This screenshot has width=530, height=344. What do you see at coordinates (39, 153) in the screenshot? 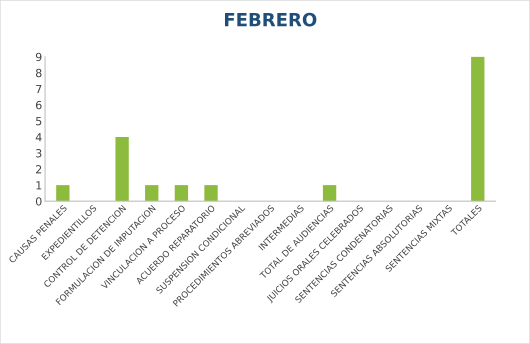
I see `y-tick-label: 3` at bounding box center [39, 153].